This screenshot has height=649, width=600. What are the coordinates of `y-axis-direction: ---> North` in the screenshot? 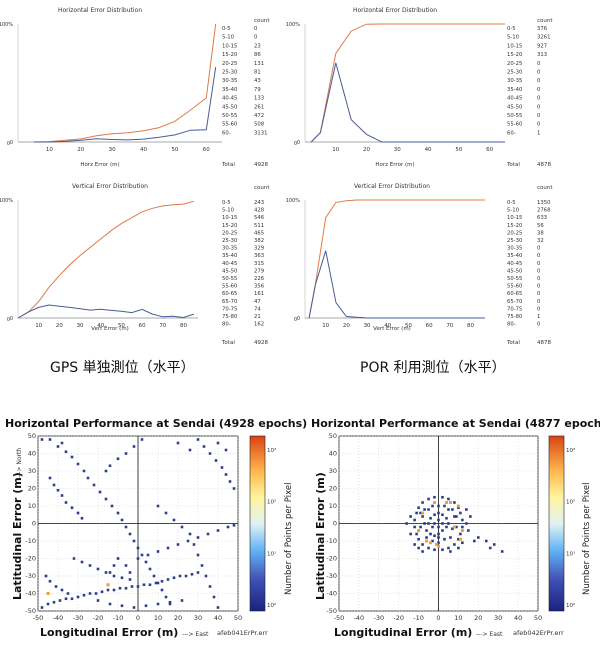 It's located at (19, 463).